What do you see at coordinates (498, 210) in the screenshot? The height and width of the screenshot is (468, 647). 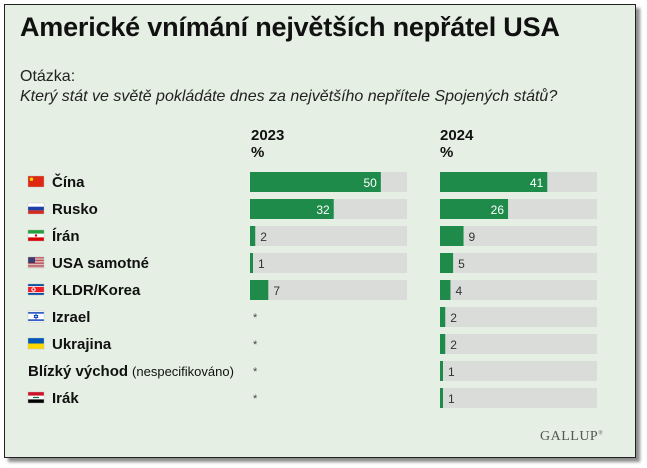 I see `bar-value-label: 26` at bounding box center [498, 210].